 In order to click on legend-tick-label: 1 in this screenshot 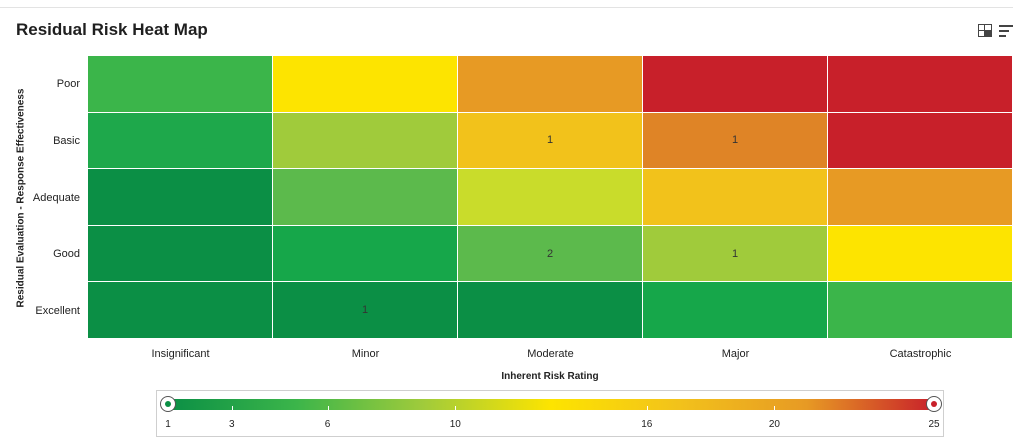, I will do `click(168, 424)`.